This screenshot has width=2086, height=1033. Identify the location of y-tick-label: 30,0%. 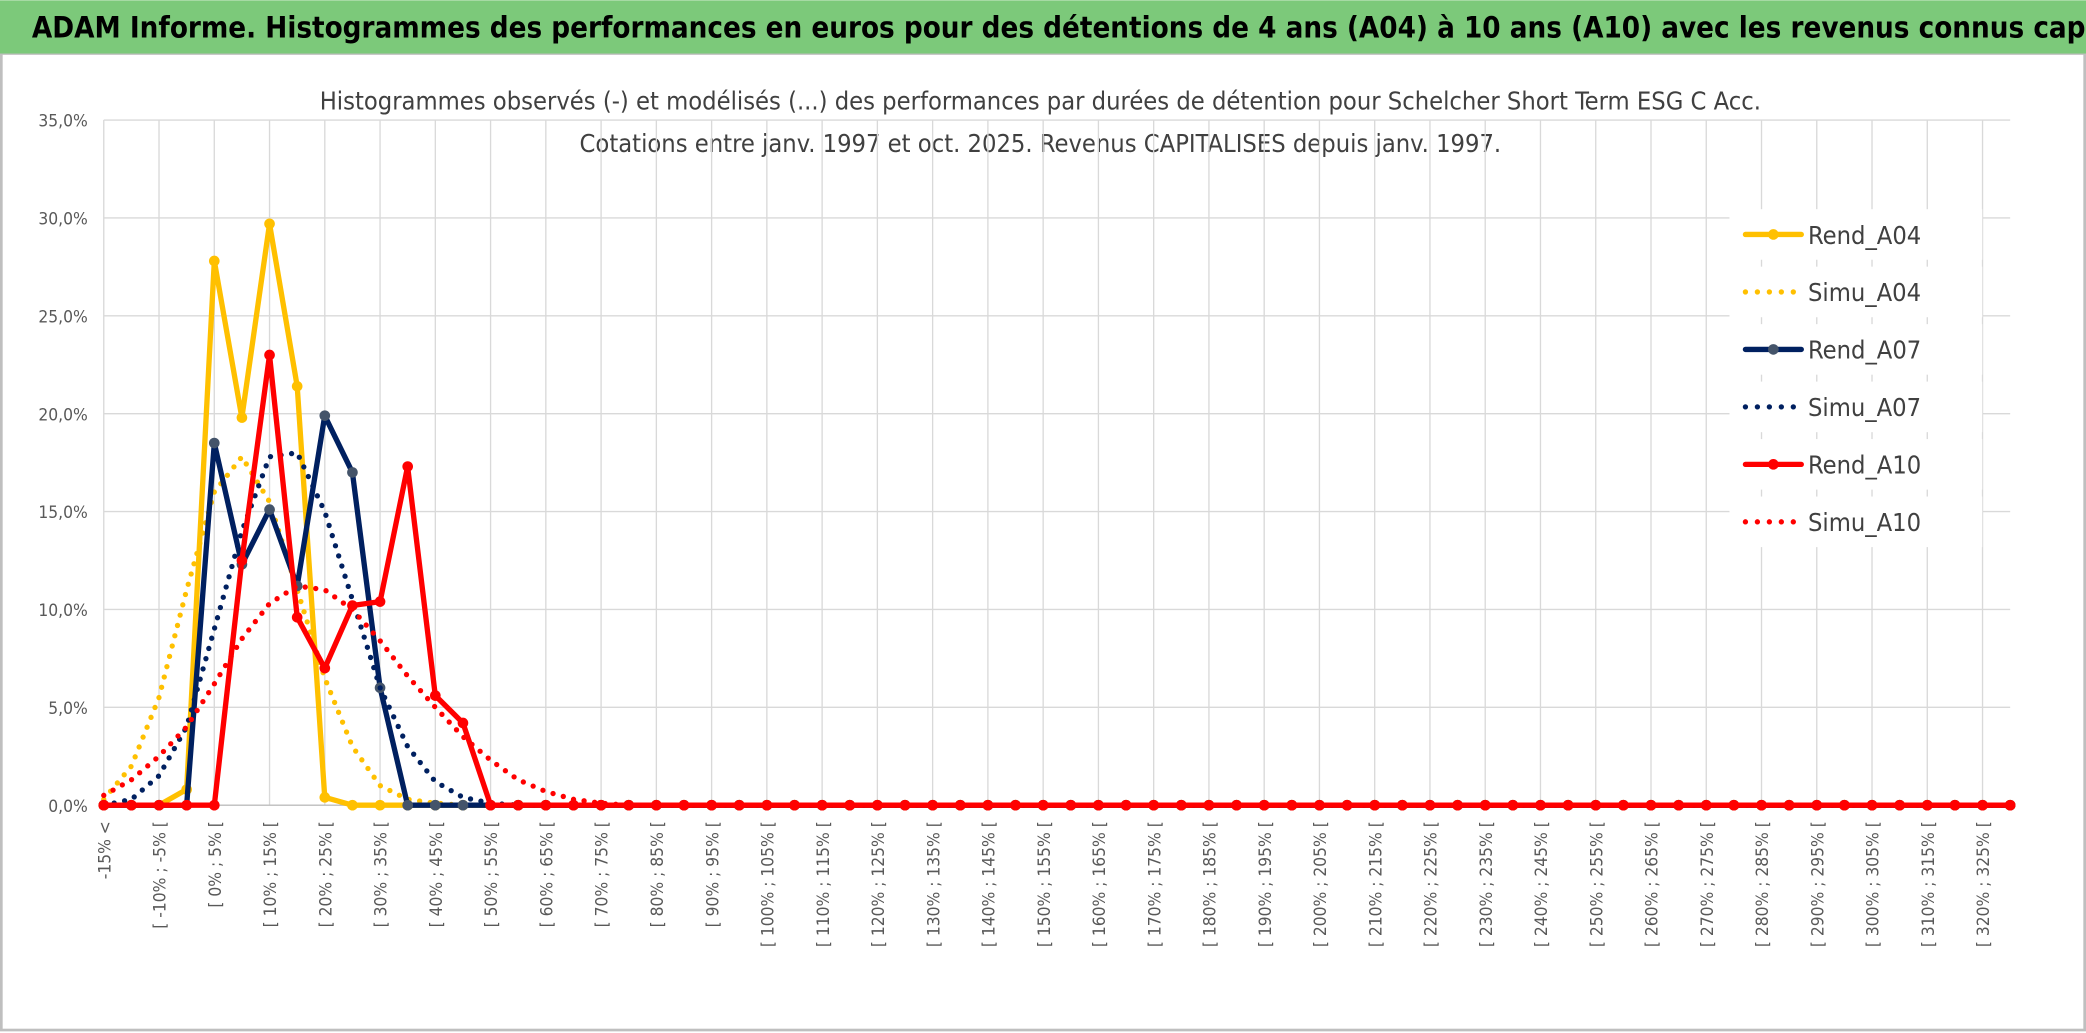
(62, 220).